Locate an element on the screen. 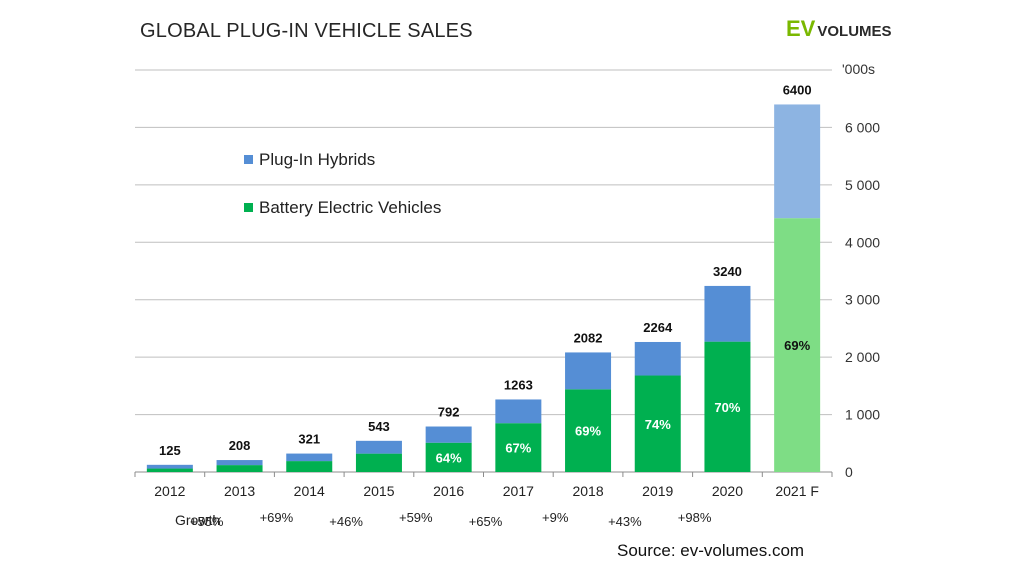  total-label: 208 is located at coordinates (240, 445).